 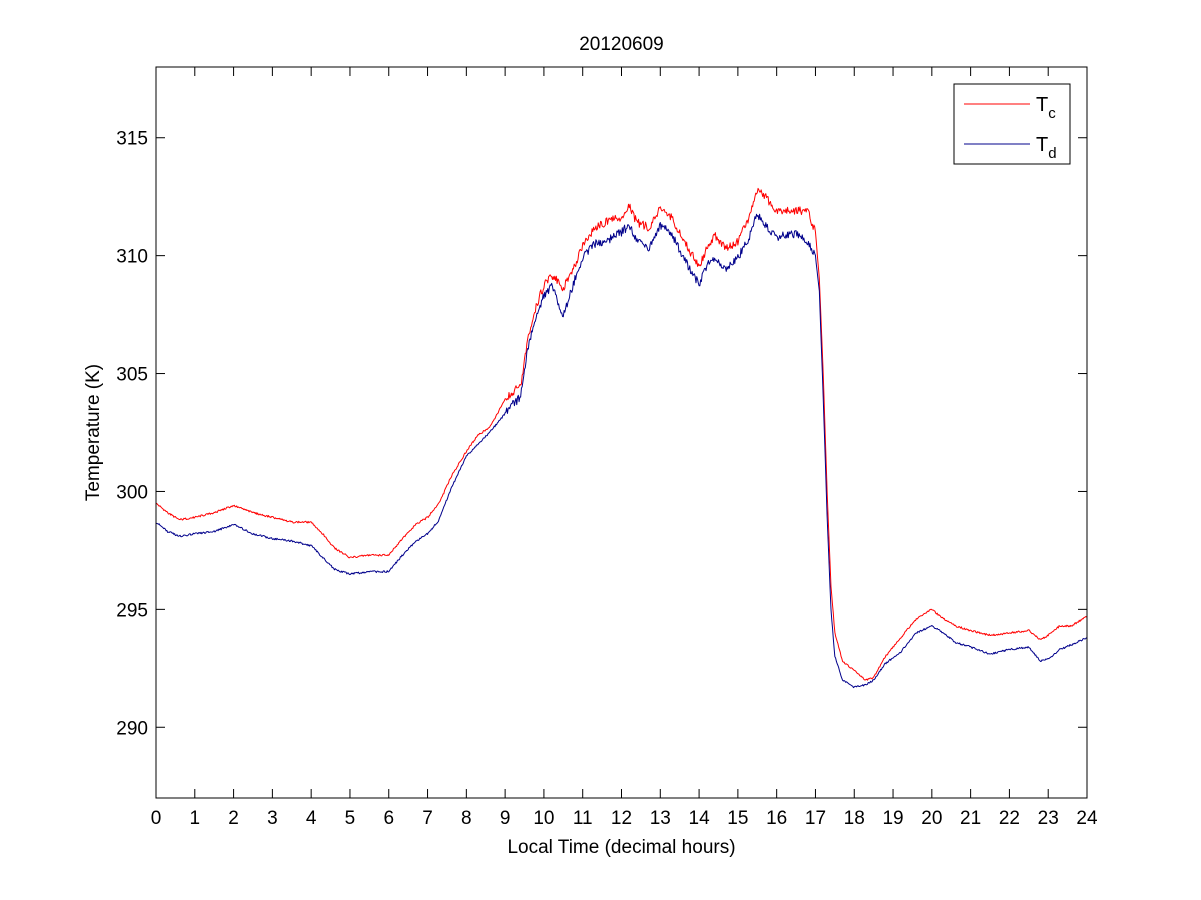 I want to click on x-tick-label: 20, so click(x=931, y=818).